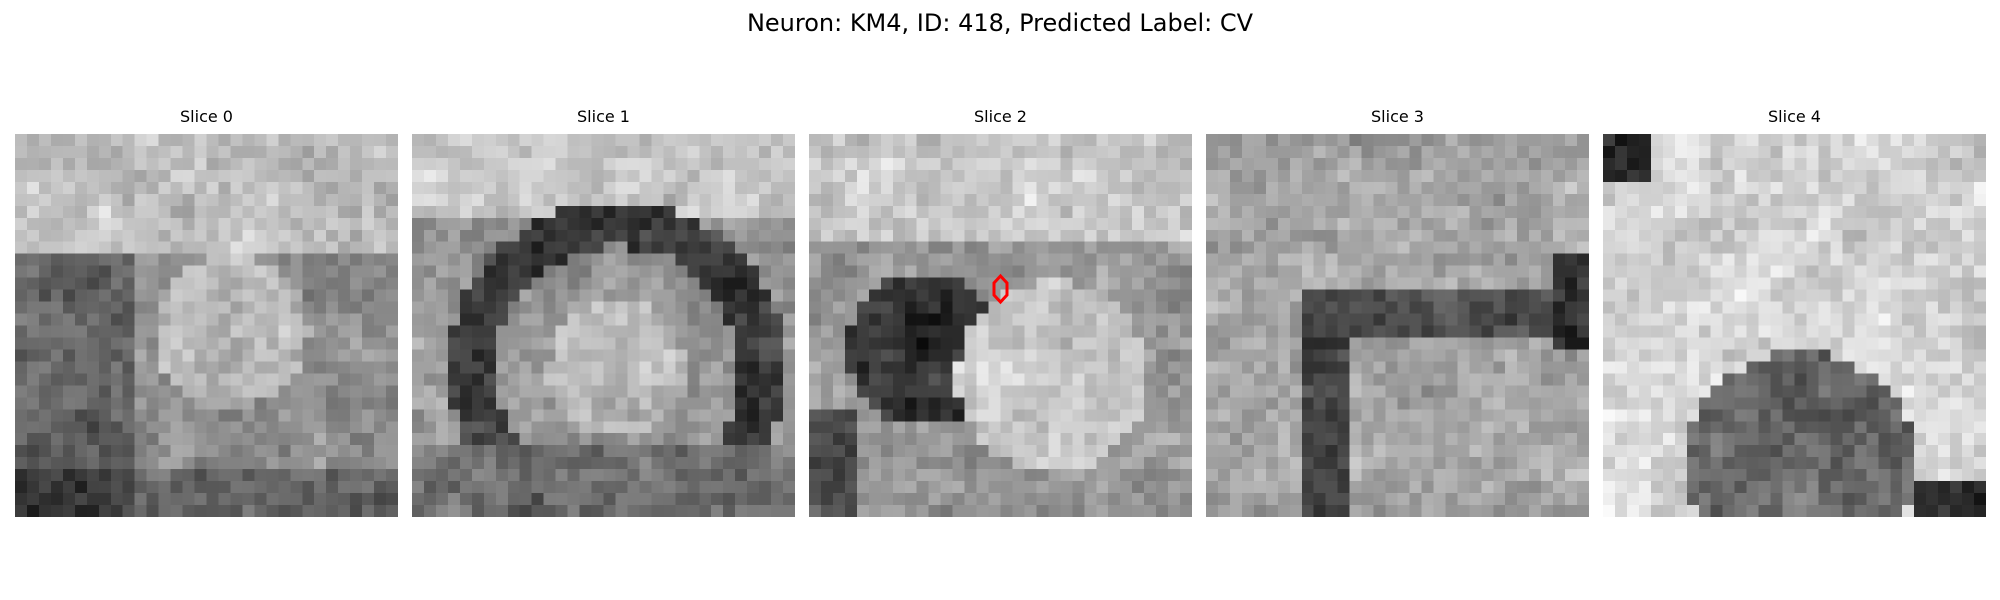  What do you see at coordinates (1000, 116) in the screenshot?
I see `slice-title: Slice 2` at bounding box center [1000, 116].